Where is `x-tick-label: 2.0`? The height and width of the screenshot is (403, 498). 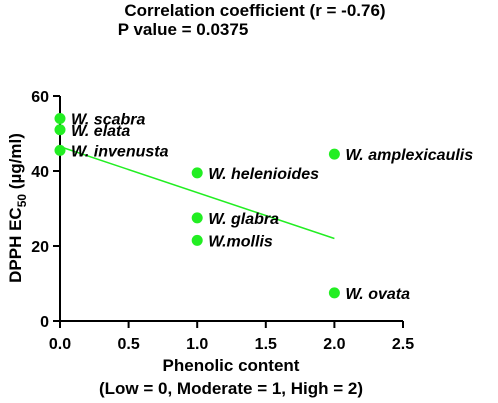 x-tick-label: 2.0 is located at coordinates (334, 344).